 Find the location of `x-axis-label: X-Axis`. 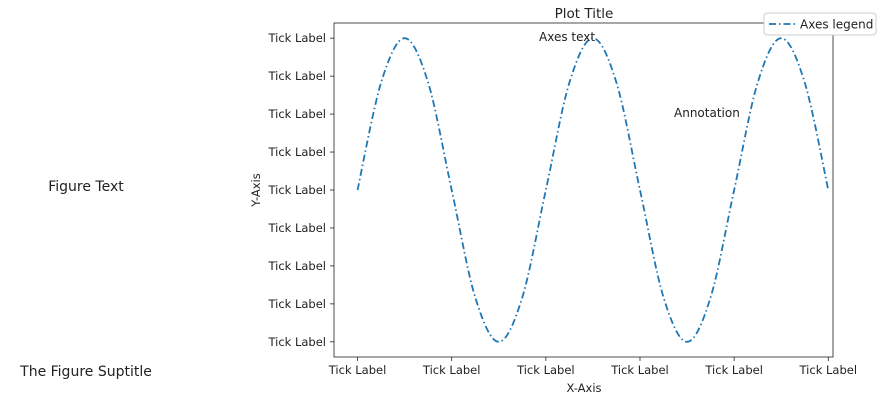

x-axis-label: X-Axis is located at coordinates (583, 387).